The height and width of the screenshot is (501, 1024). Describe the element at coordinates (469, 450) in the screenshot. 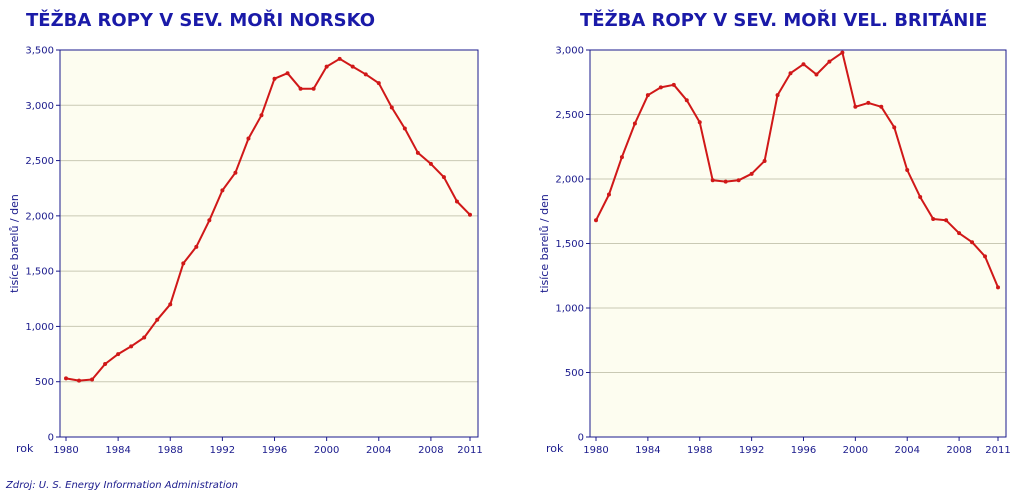

I see `x-tick-label: 2011` at that location.